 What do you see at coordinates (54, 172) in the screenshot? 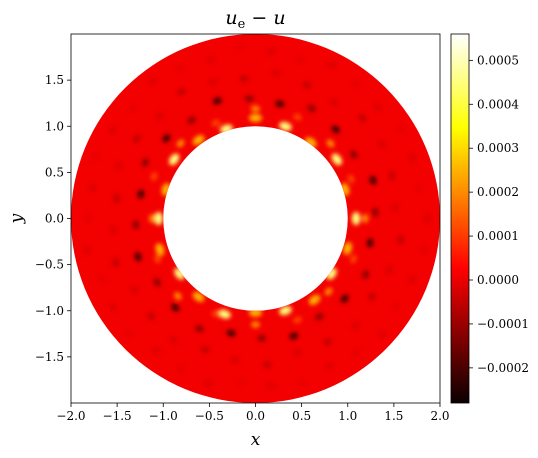
I see `y-tick-label: 0.5` at bounding box center [54, 172].